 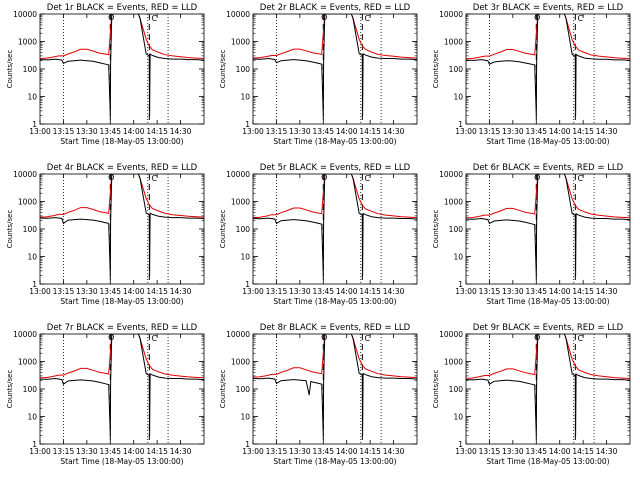 I want to click on panel-title: Det 3r BLACK = Events, RED = LLD, so click(x=548, y=8).